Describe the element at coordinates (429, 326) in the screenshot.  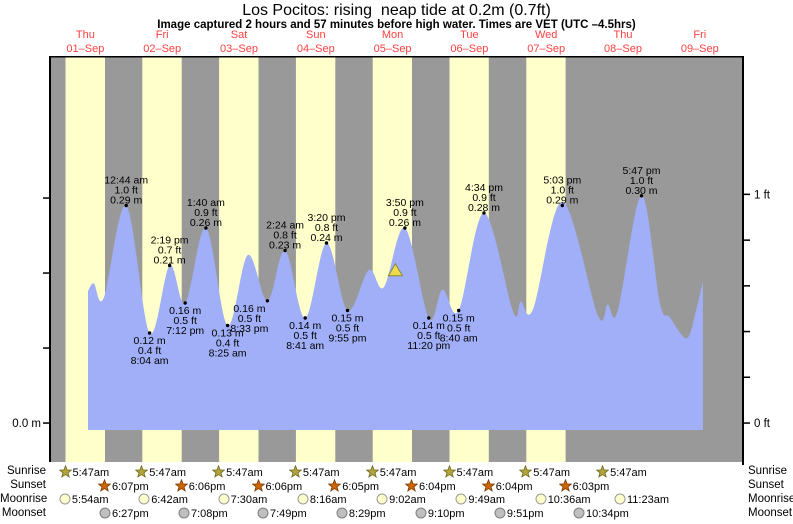
I see `low-tide-label: 0.14 m` at that location.